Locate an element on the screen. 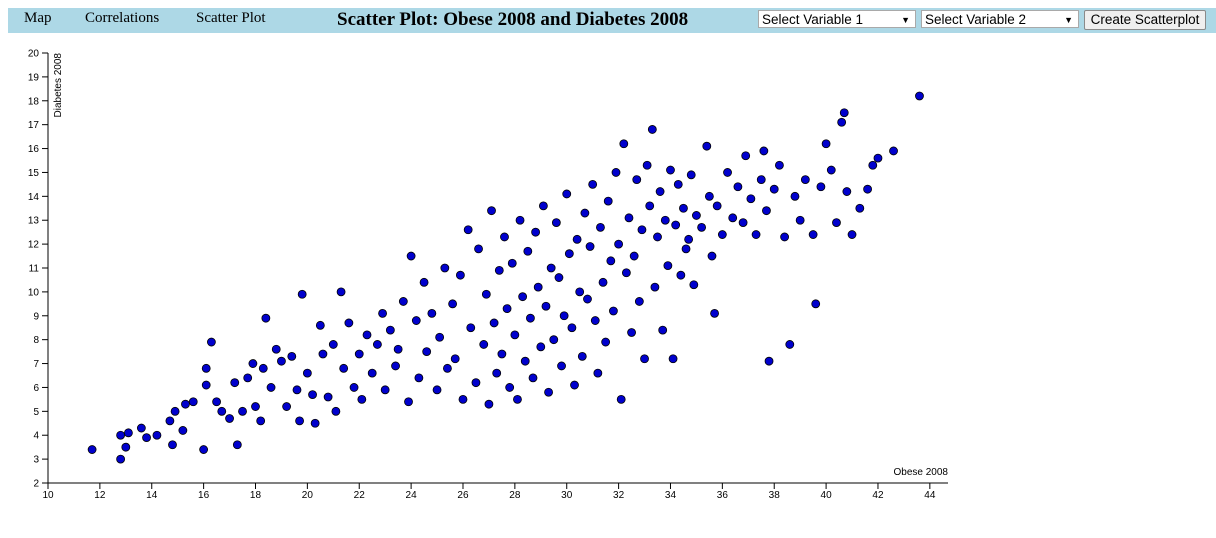 Image resolution: width=1216 pixels, height=538 pixels. y-tick-label: 4 is located at coordinates (36, 436).